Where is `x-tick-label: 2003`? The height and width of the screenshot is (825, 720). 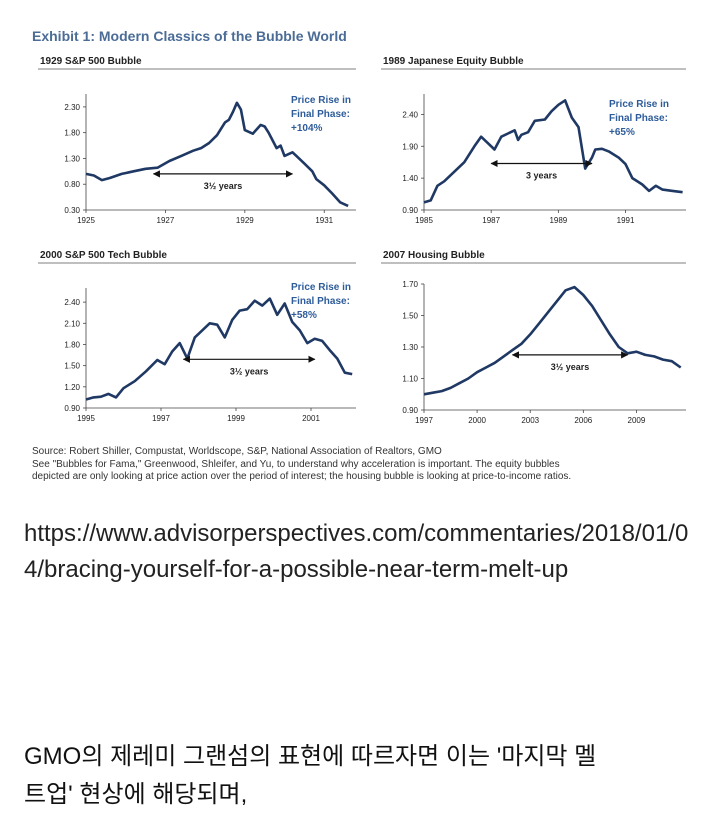
x-tick-label: 2003 is located at coordinates (530, 420).